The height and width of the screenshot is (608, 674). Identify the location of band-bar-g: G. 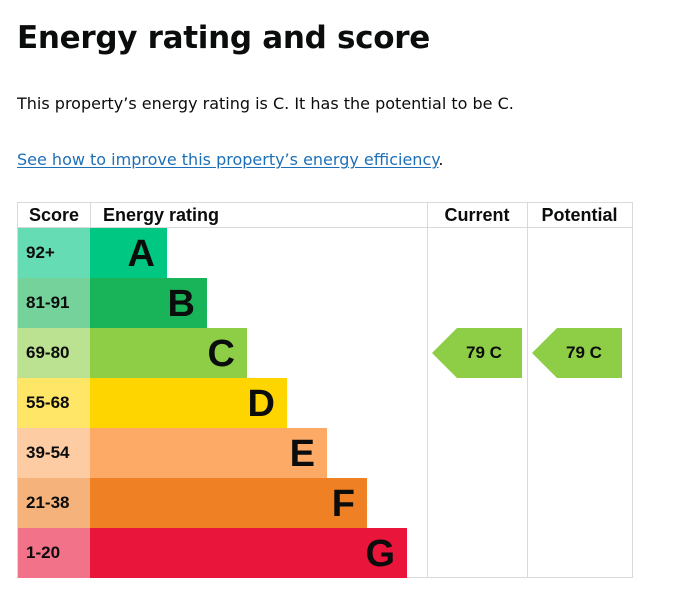
(248, 553).